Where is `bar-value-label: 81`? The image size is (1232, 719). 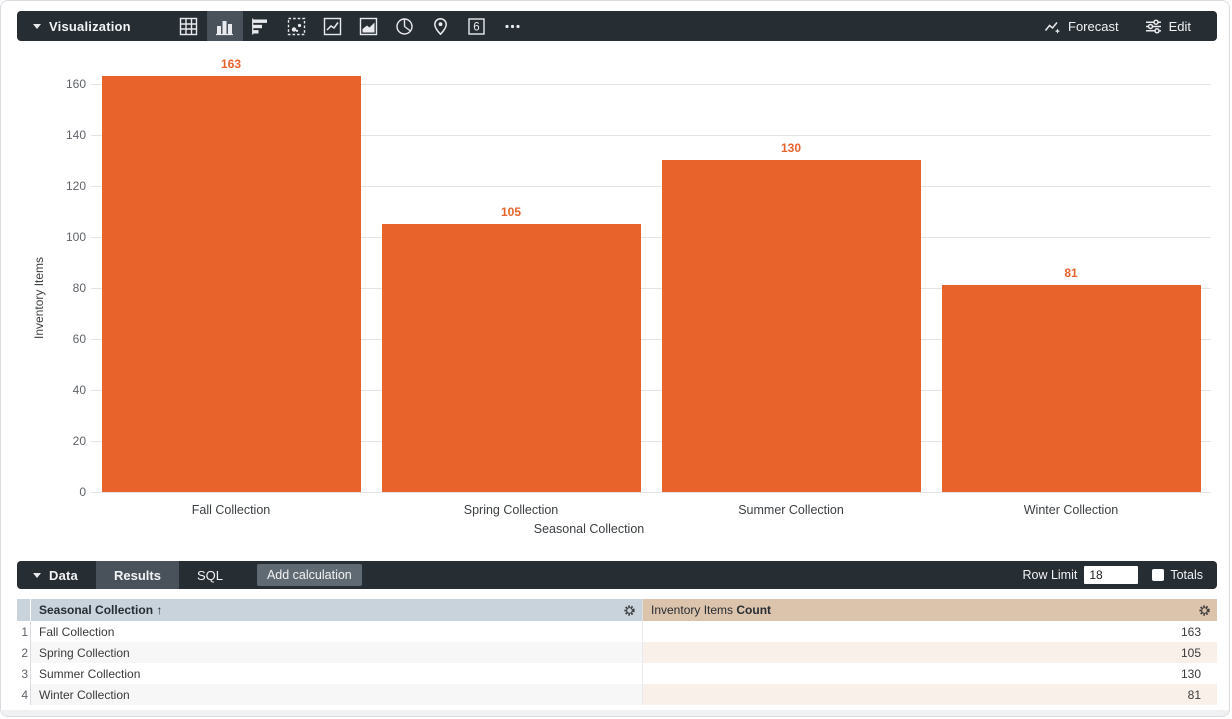
bar-value-label: 81 is located at coordinates (1071, 273).